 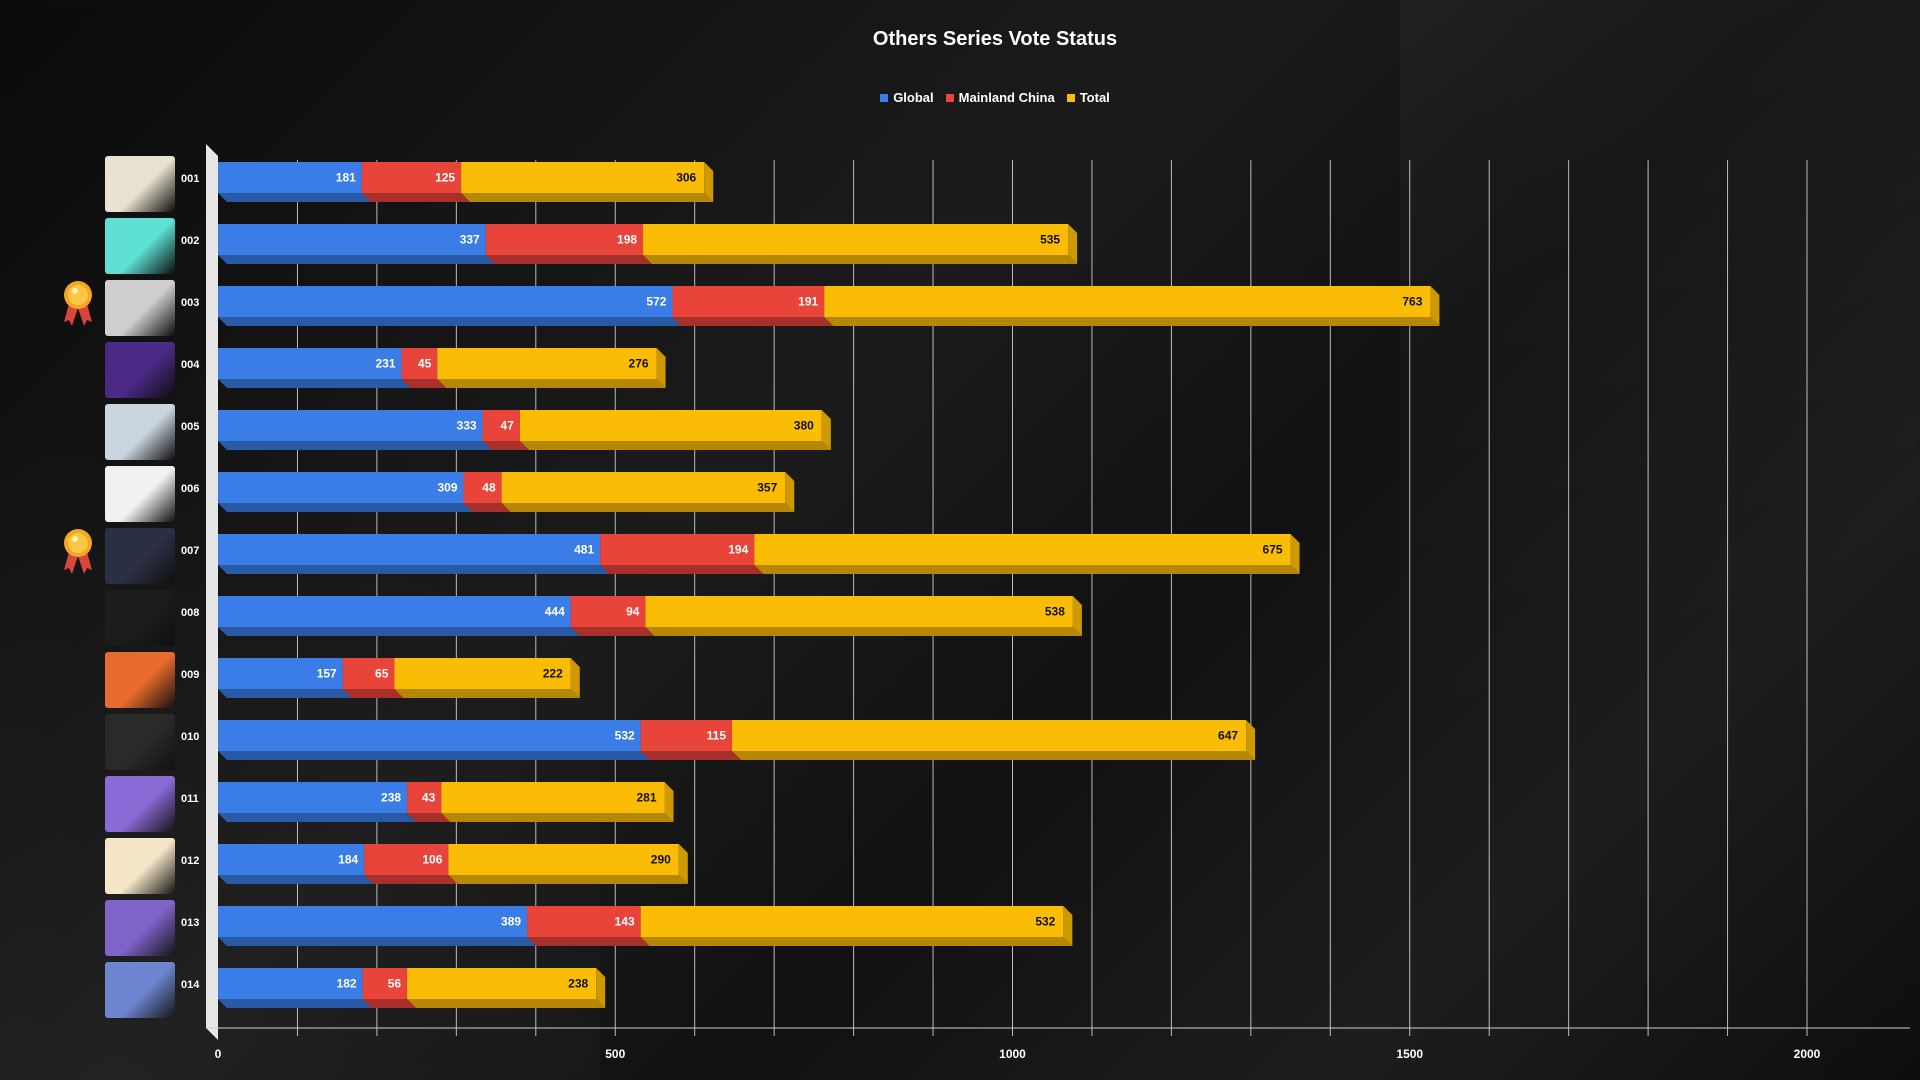 I want to click on category-label: 004, so click(x=190, y=365).